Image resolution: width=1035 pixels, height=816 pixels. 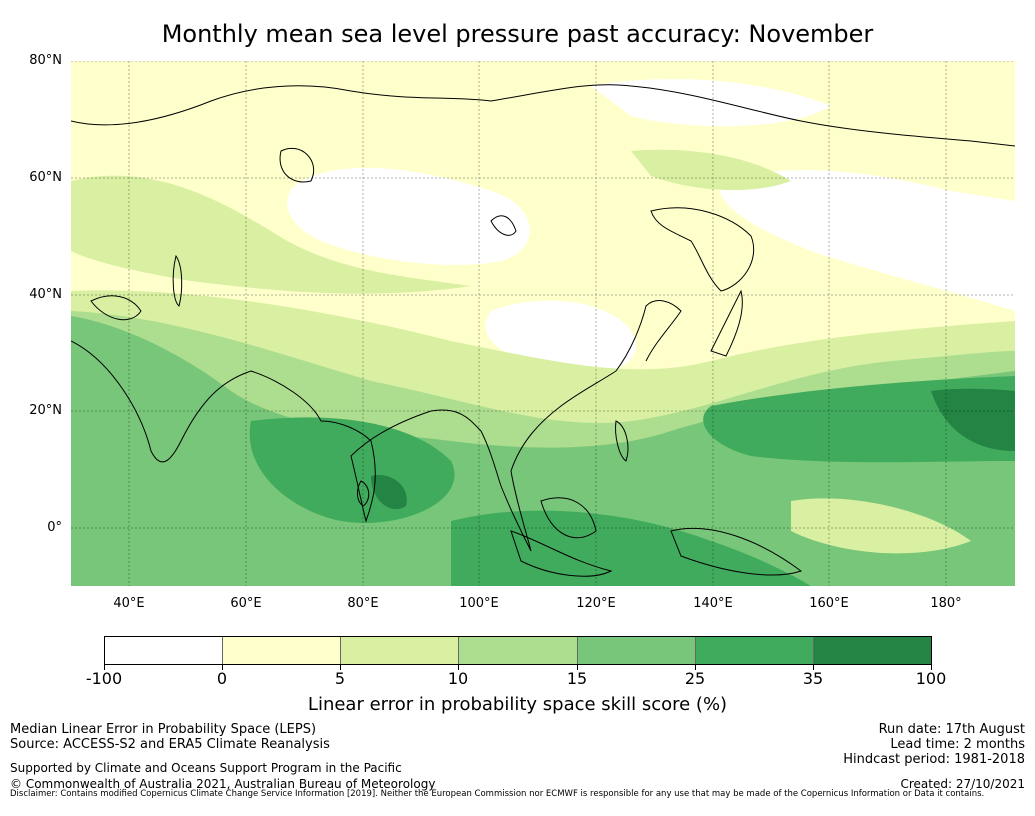 What do you see at coordinates (881, 526) in the screenshot?
I see `light-green-equatorial-pacific` at bounding box center [881, 526].